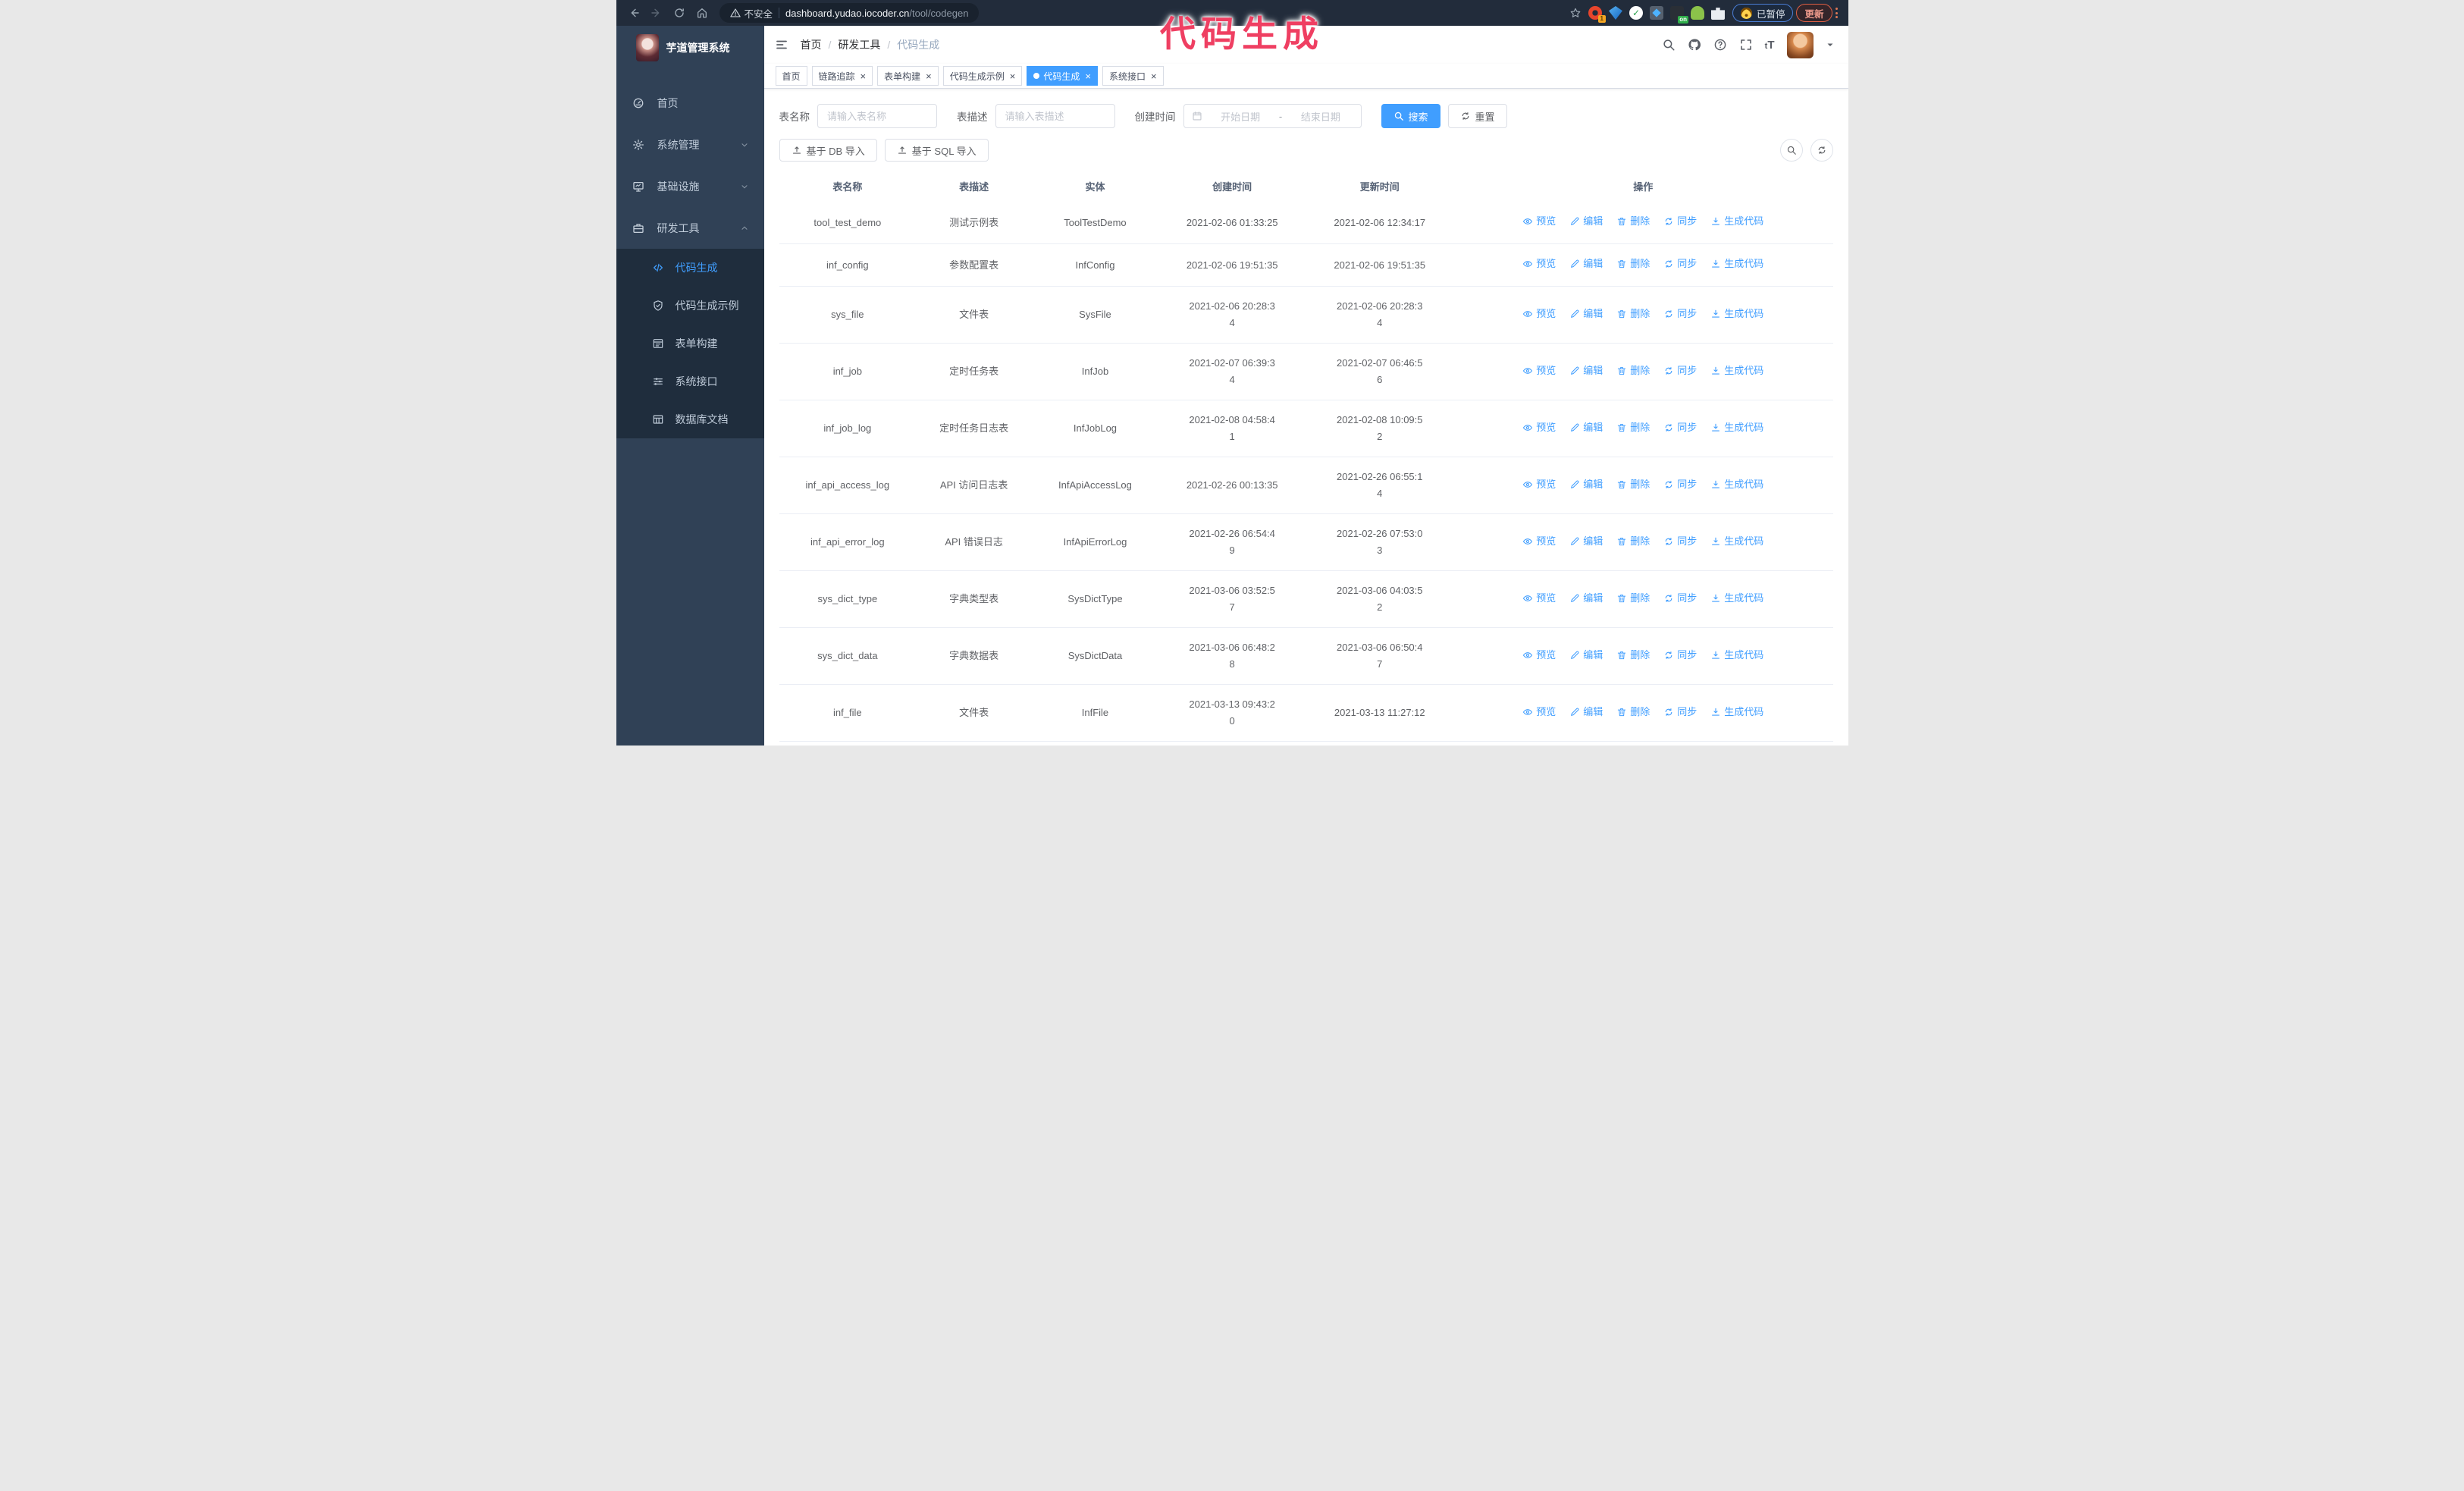  I want to click on search-icon, so click(1669, 45).